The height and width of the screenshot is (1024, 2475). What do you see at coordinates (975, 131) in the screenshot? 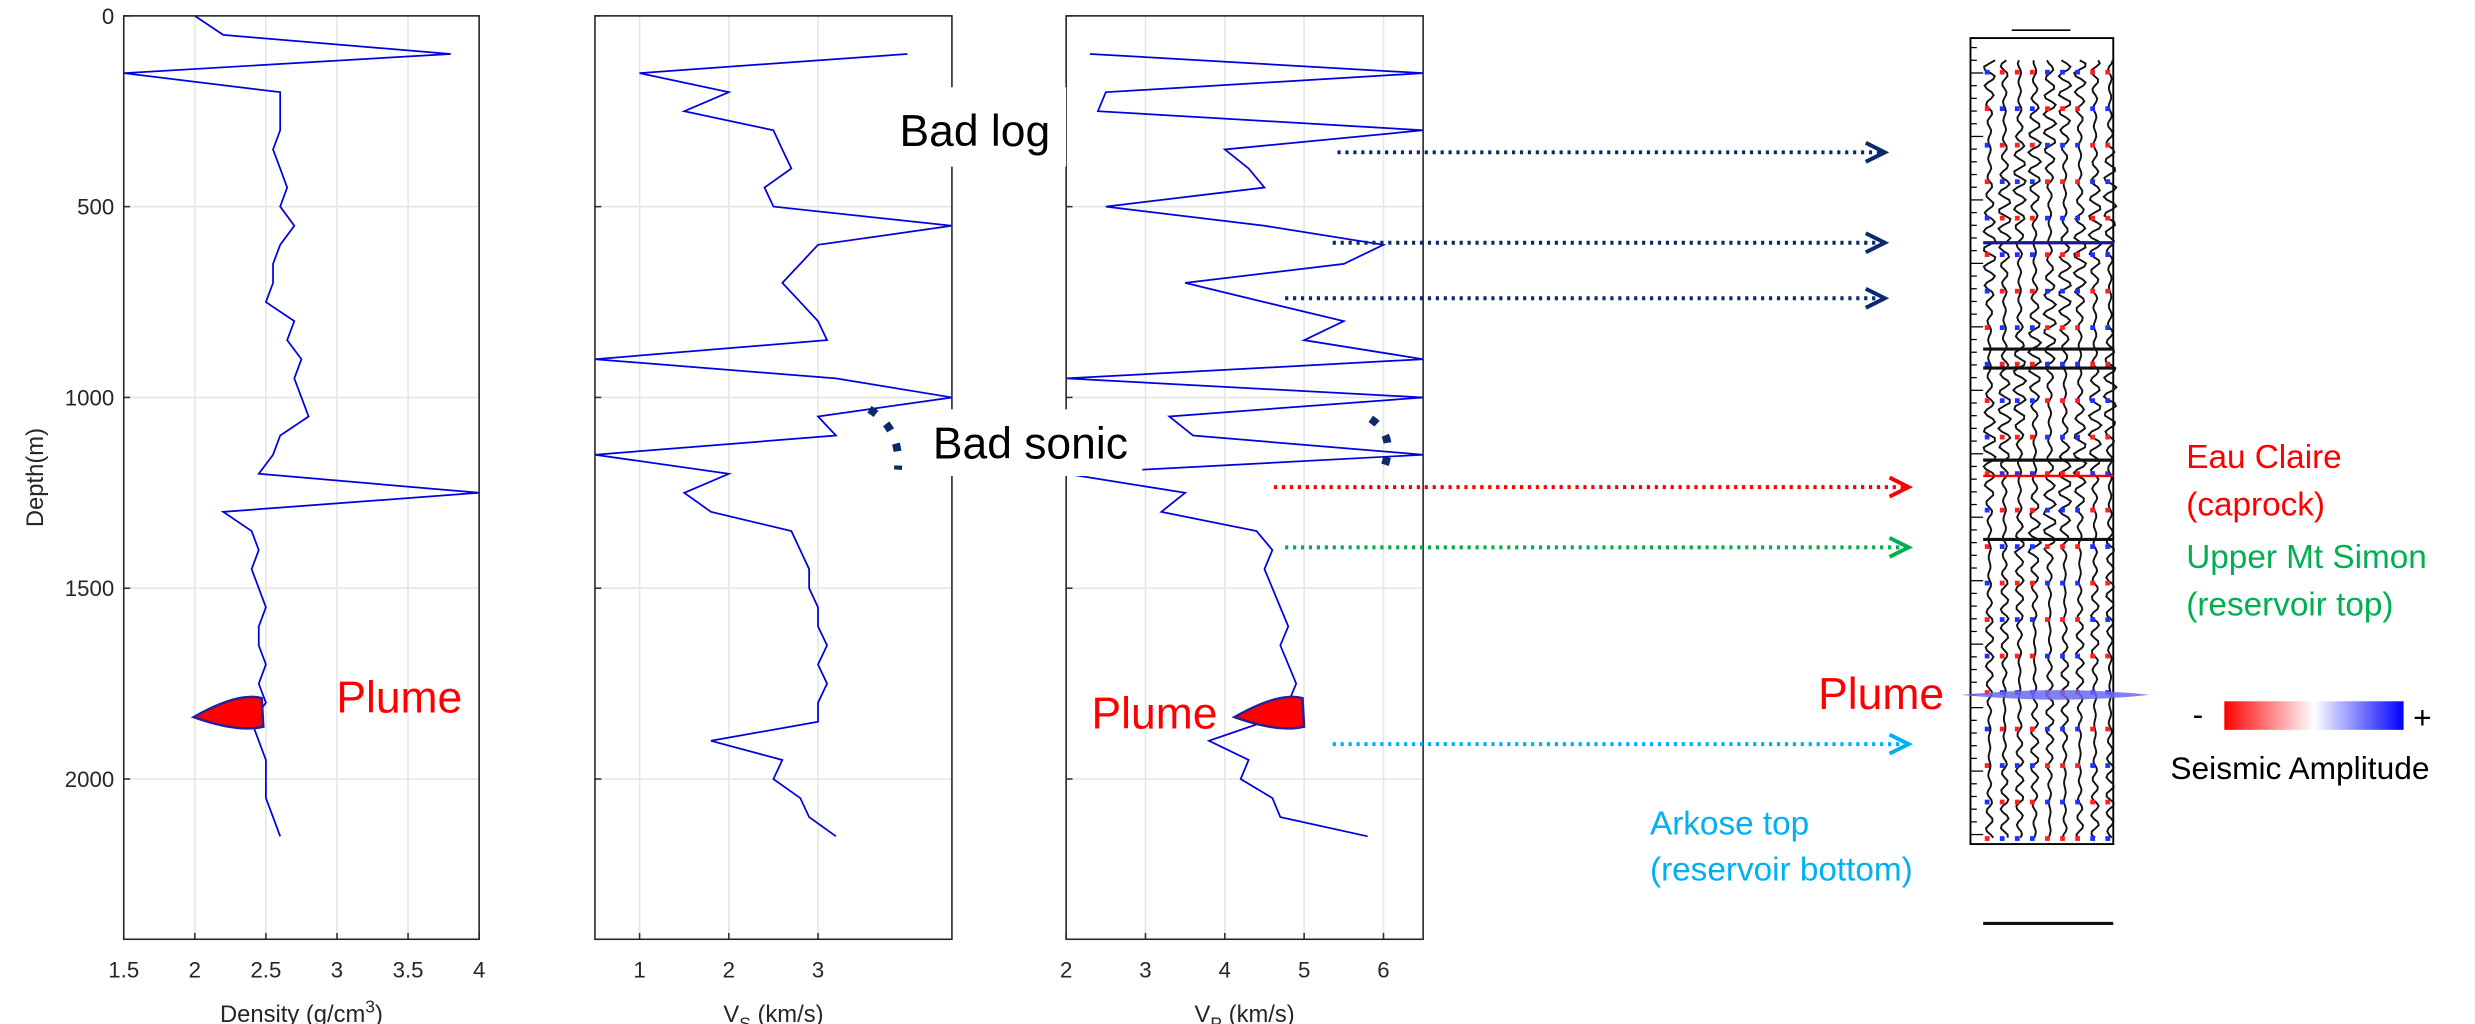
I see `bad-log-label: Bad log` at bounding box center [975, 131].